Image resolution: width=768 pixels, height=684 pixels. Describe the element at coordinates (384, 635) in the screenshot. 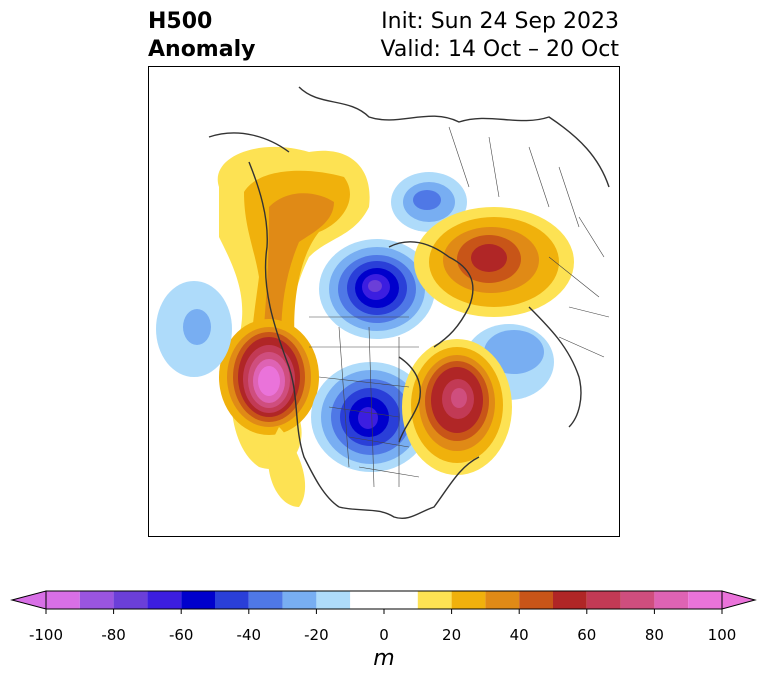

I see `colorbar-tick-label: 0` at that location.